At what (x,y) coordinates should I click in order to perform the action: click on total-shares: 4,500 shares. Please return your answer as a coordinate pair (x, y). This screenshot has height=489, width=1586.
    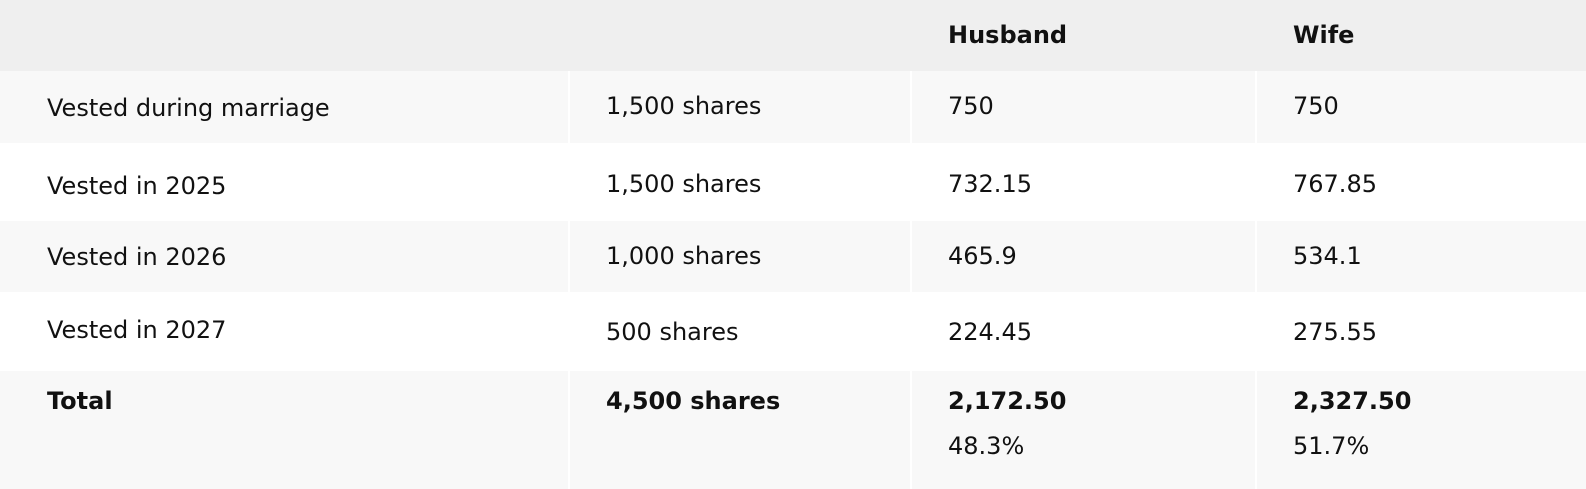
    Looking at the image, I should click on (693, 401).